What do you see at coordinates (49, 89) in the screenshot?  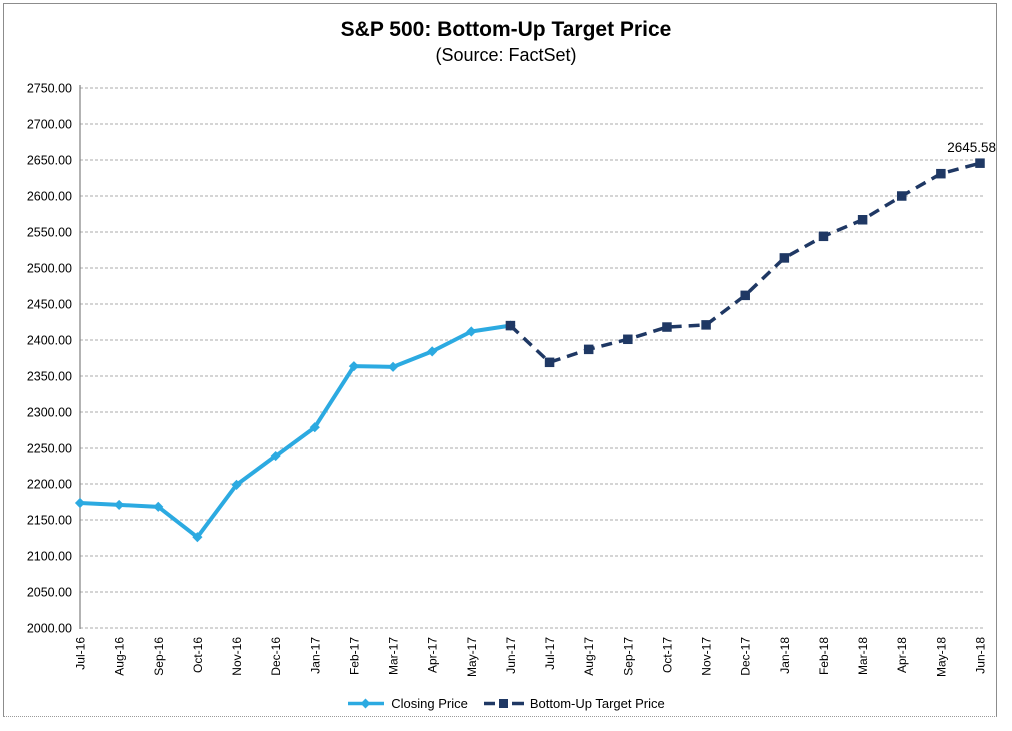 I see `svg-text: 2750.00` at bounding box center [49, 89].